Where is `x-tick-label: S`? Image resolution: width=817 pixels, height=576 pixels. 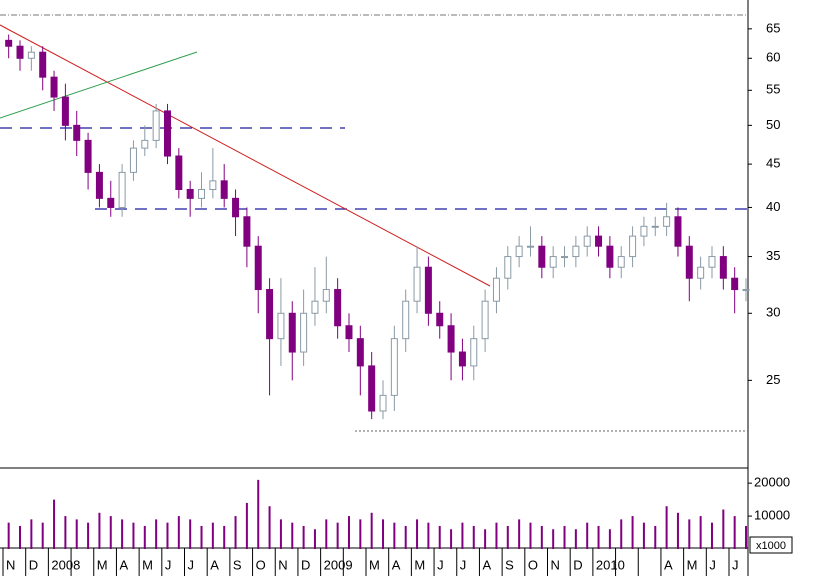
x-tick-label: S is located at coordinates (237, 564).